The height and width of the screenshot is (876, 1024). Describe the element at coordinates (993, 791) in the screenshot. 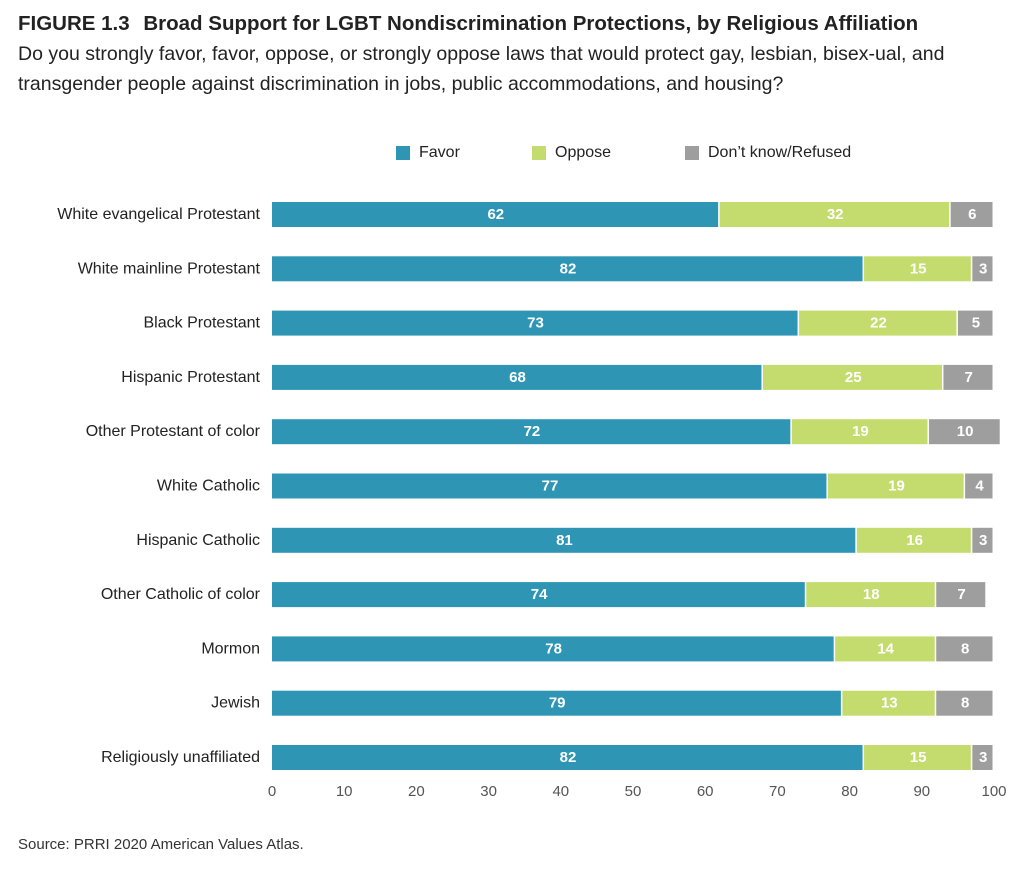

I see `x-tick-label-100: 100` at that location.